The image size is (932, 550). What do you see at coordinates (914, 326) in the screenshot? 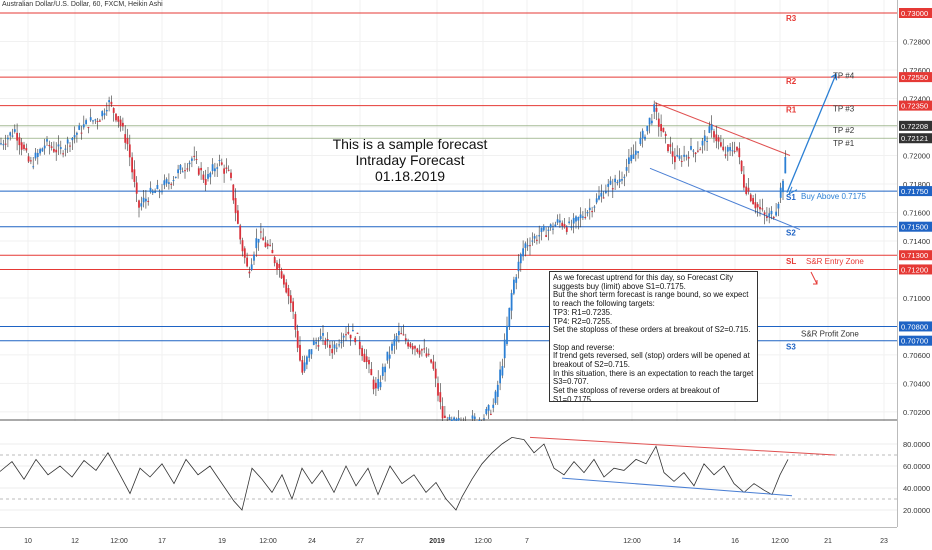
I see `level-price-text: 0.70800` at bounding box center [914, 326].